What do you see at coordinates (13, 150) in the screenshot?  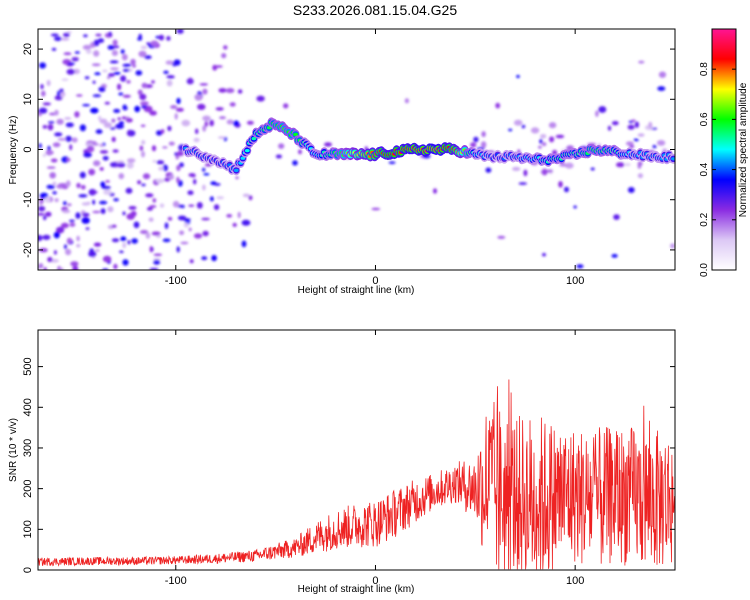 I see `top-y-axis-label: Frequency (Hz)` at bounding box center [13, 150].